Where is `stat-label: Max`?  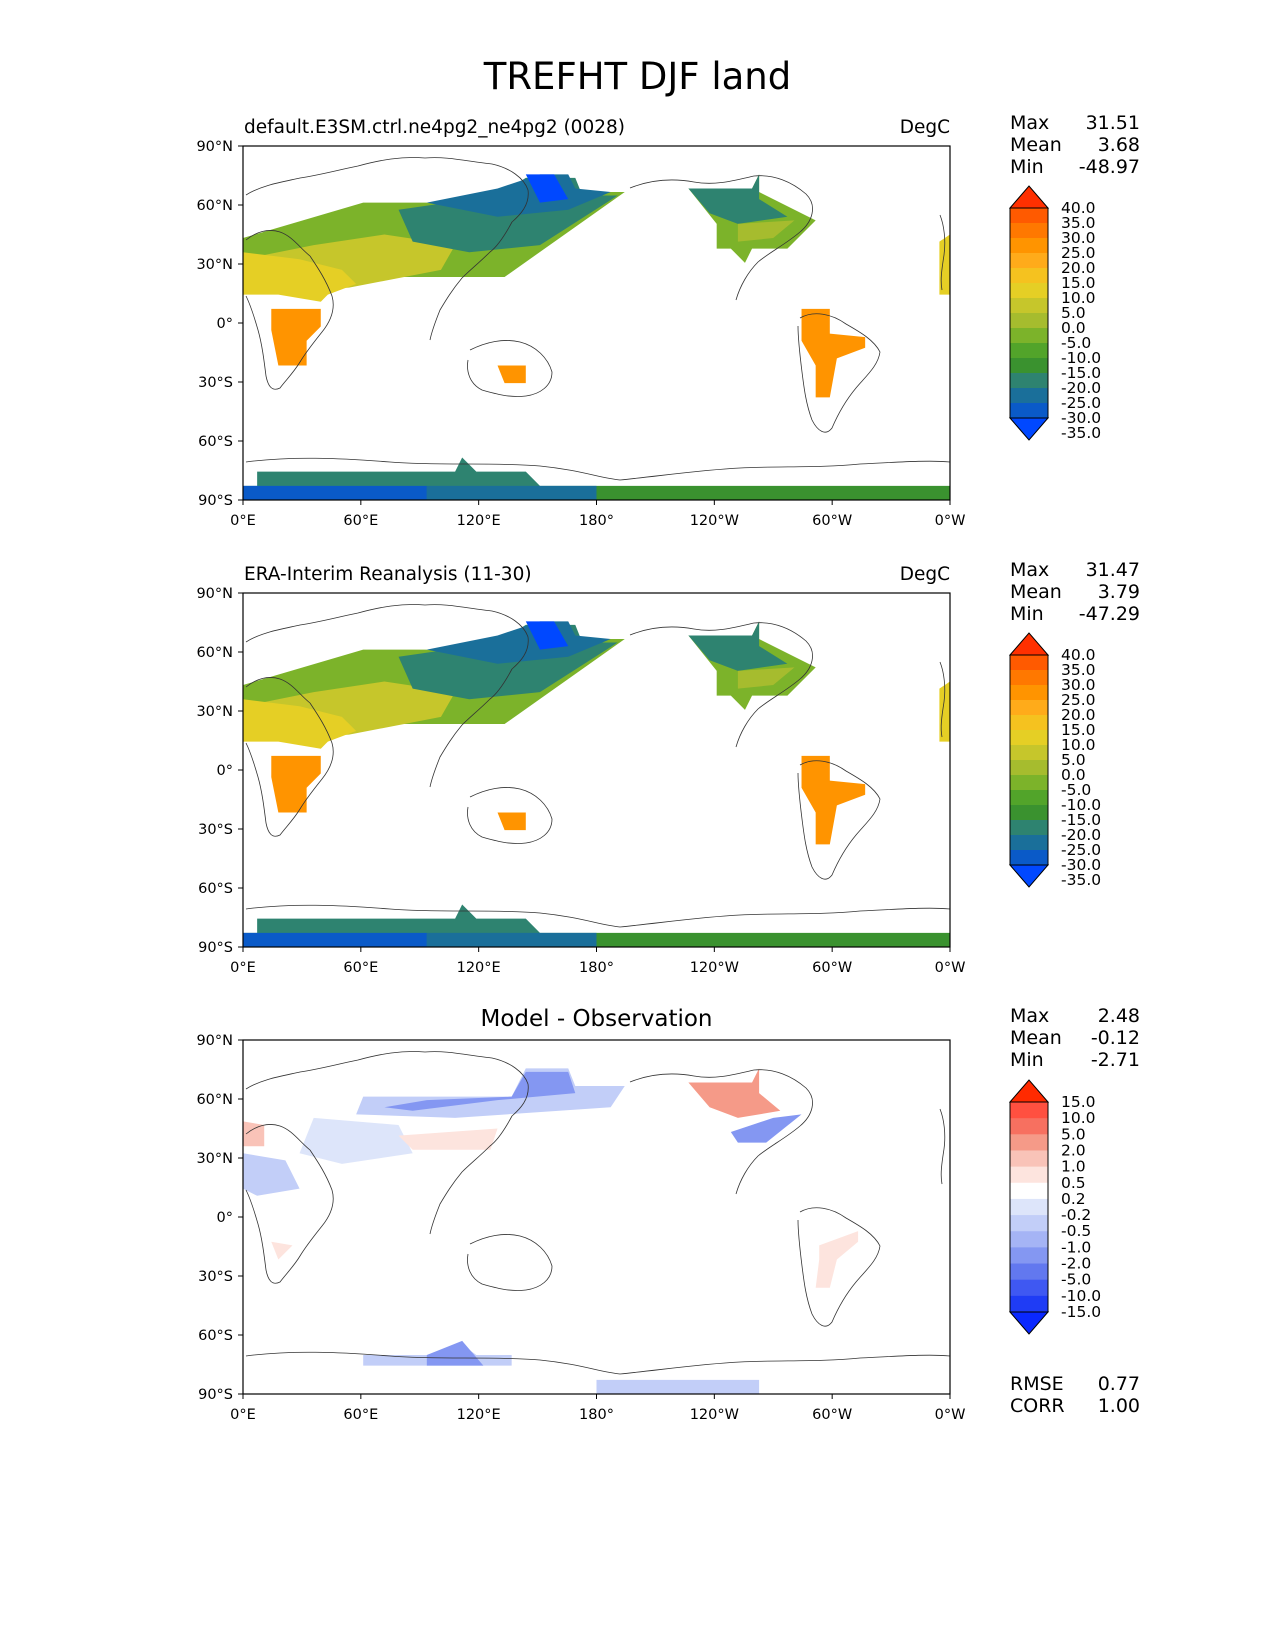 stat-label: Max is located at coordinates (1030, 1016).